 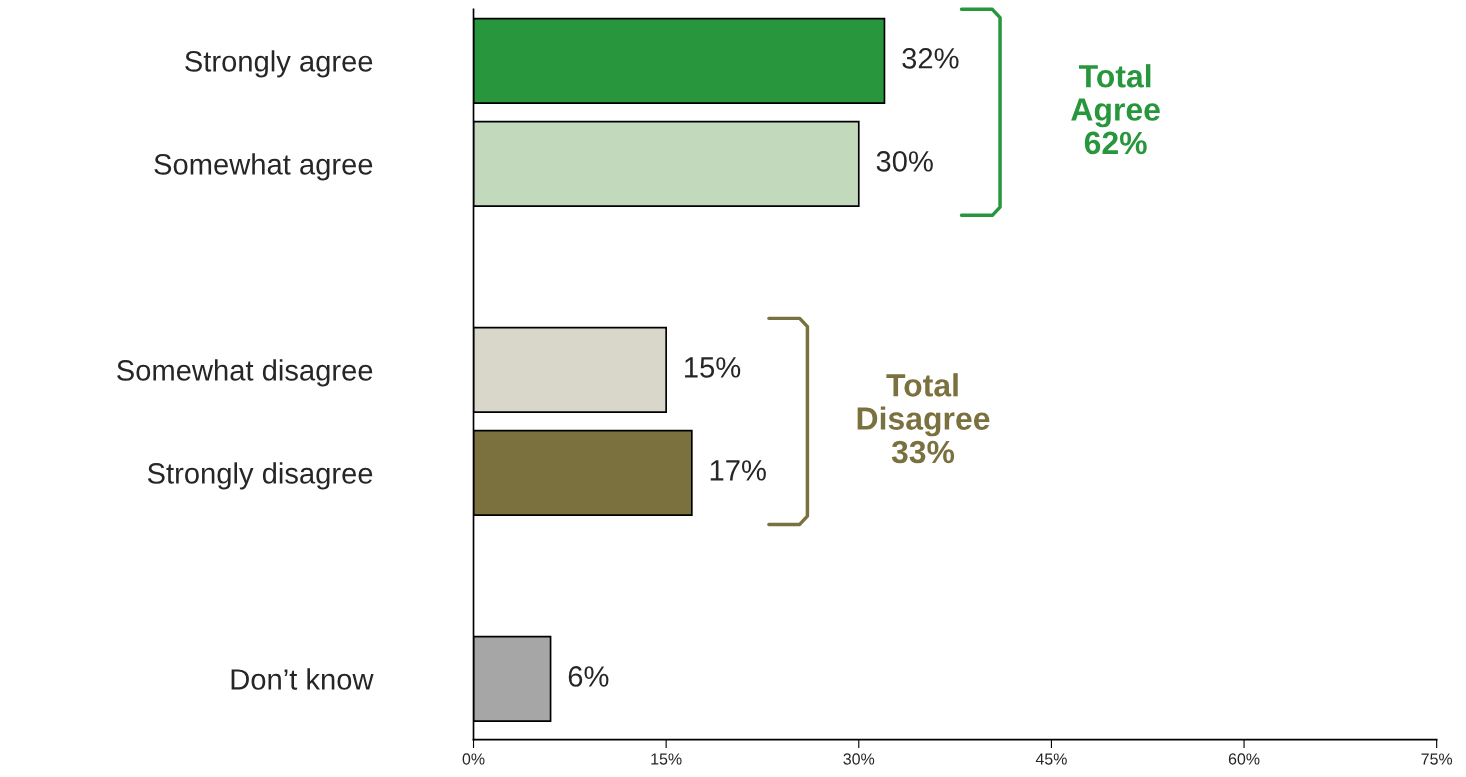 What do you see at coordinates (1051, 759) in the screenshot?
I see `x-tick-label: 45%` at bounding box center [1051, 759].